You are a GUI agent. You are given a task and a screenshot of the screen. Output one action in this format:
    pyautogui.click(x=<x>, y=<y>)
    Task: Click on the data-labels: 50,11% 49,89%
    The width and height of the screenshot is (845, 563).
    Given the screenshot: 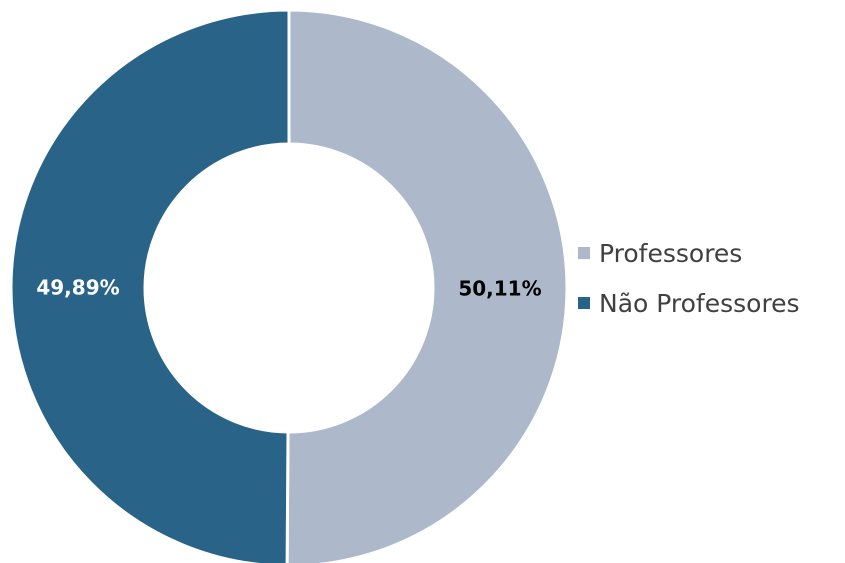 What is the action you would take?
    pyautogui.click(x=288, y=287)
    